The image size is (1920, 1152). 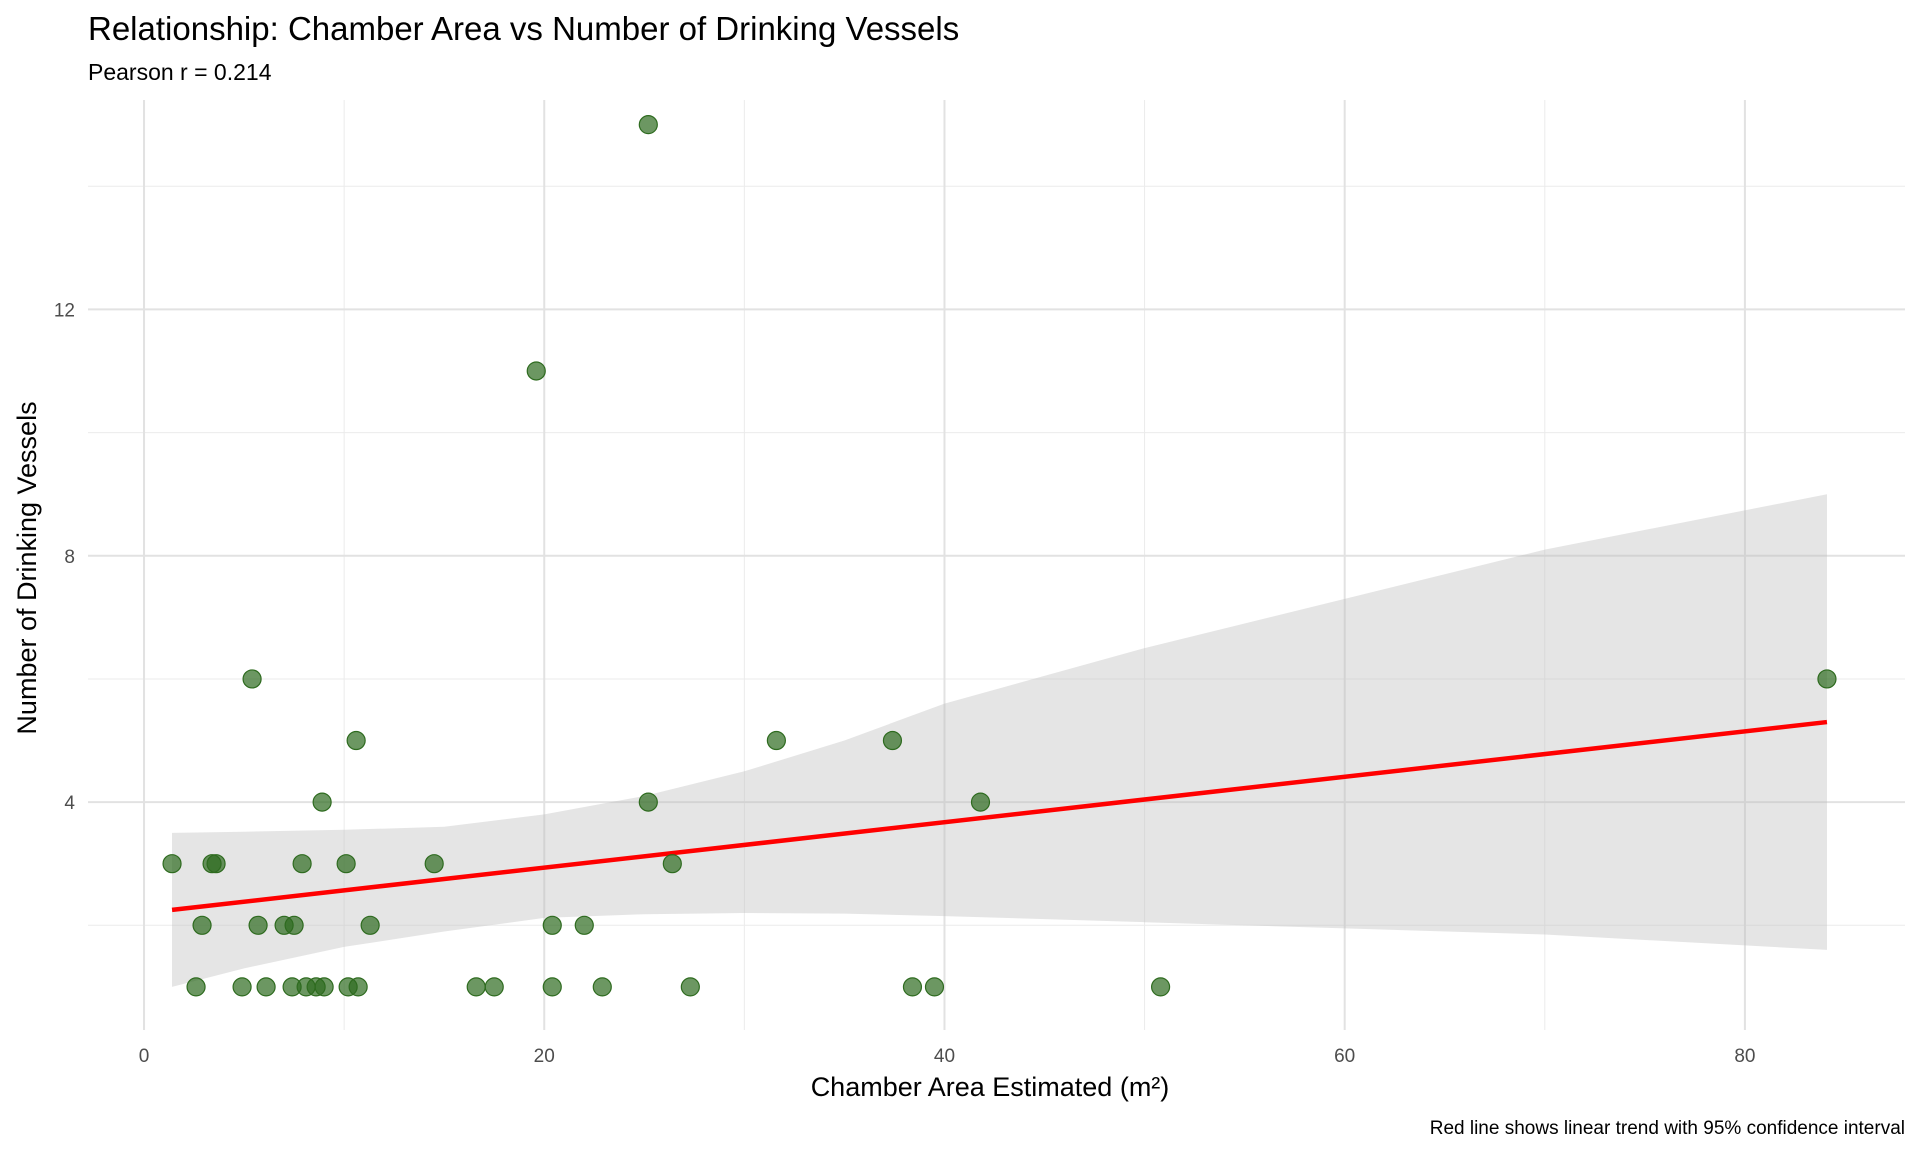 What do you see at coordinates (27, 567) in the screenshot?
I see `y-axis-title: Number of Drinking Vessels` at bounding box center [27, 567].